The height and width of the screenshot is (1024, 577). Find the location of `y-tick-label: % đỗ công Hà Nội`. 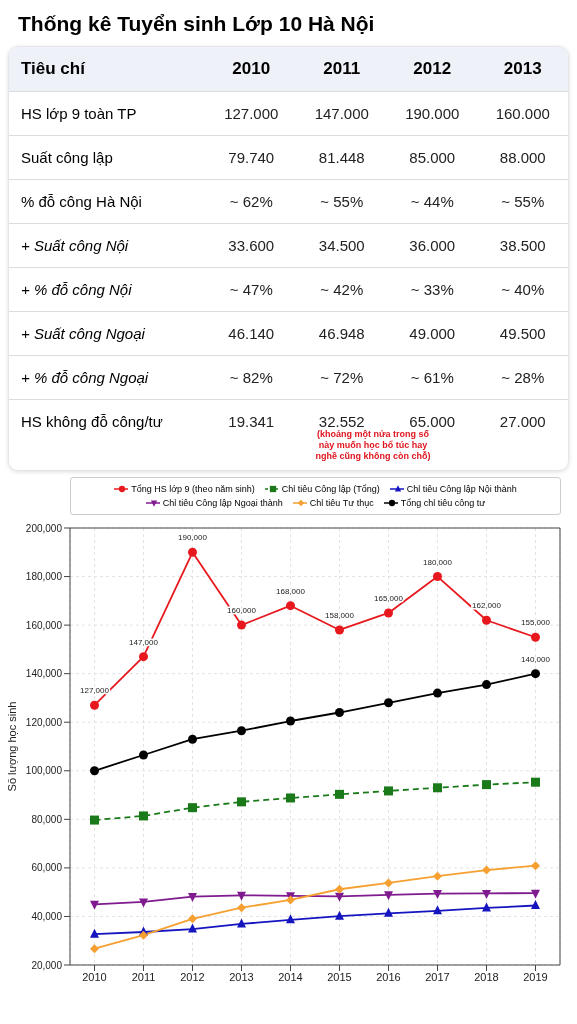

y-tick-label: % đỗ công Hà Nội is located at coordinates (81, 201).